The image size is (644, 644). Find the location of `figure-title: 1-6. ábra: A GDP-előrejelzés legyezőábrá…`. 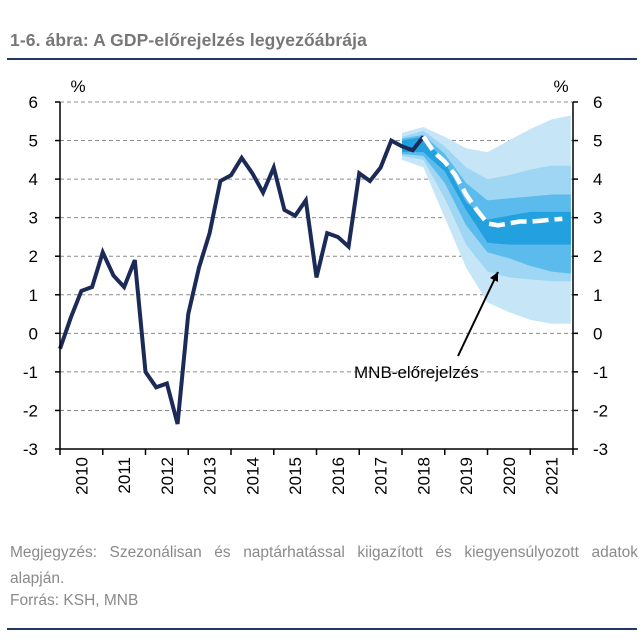

figure-title: 1-6. ábra: A GDP-előrejelzés legyezőábrá… is located at coordinates (188, 40).